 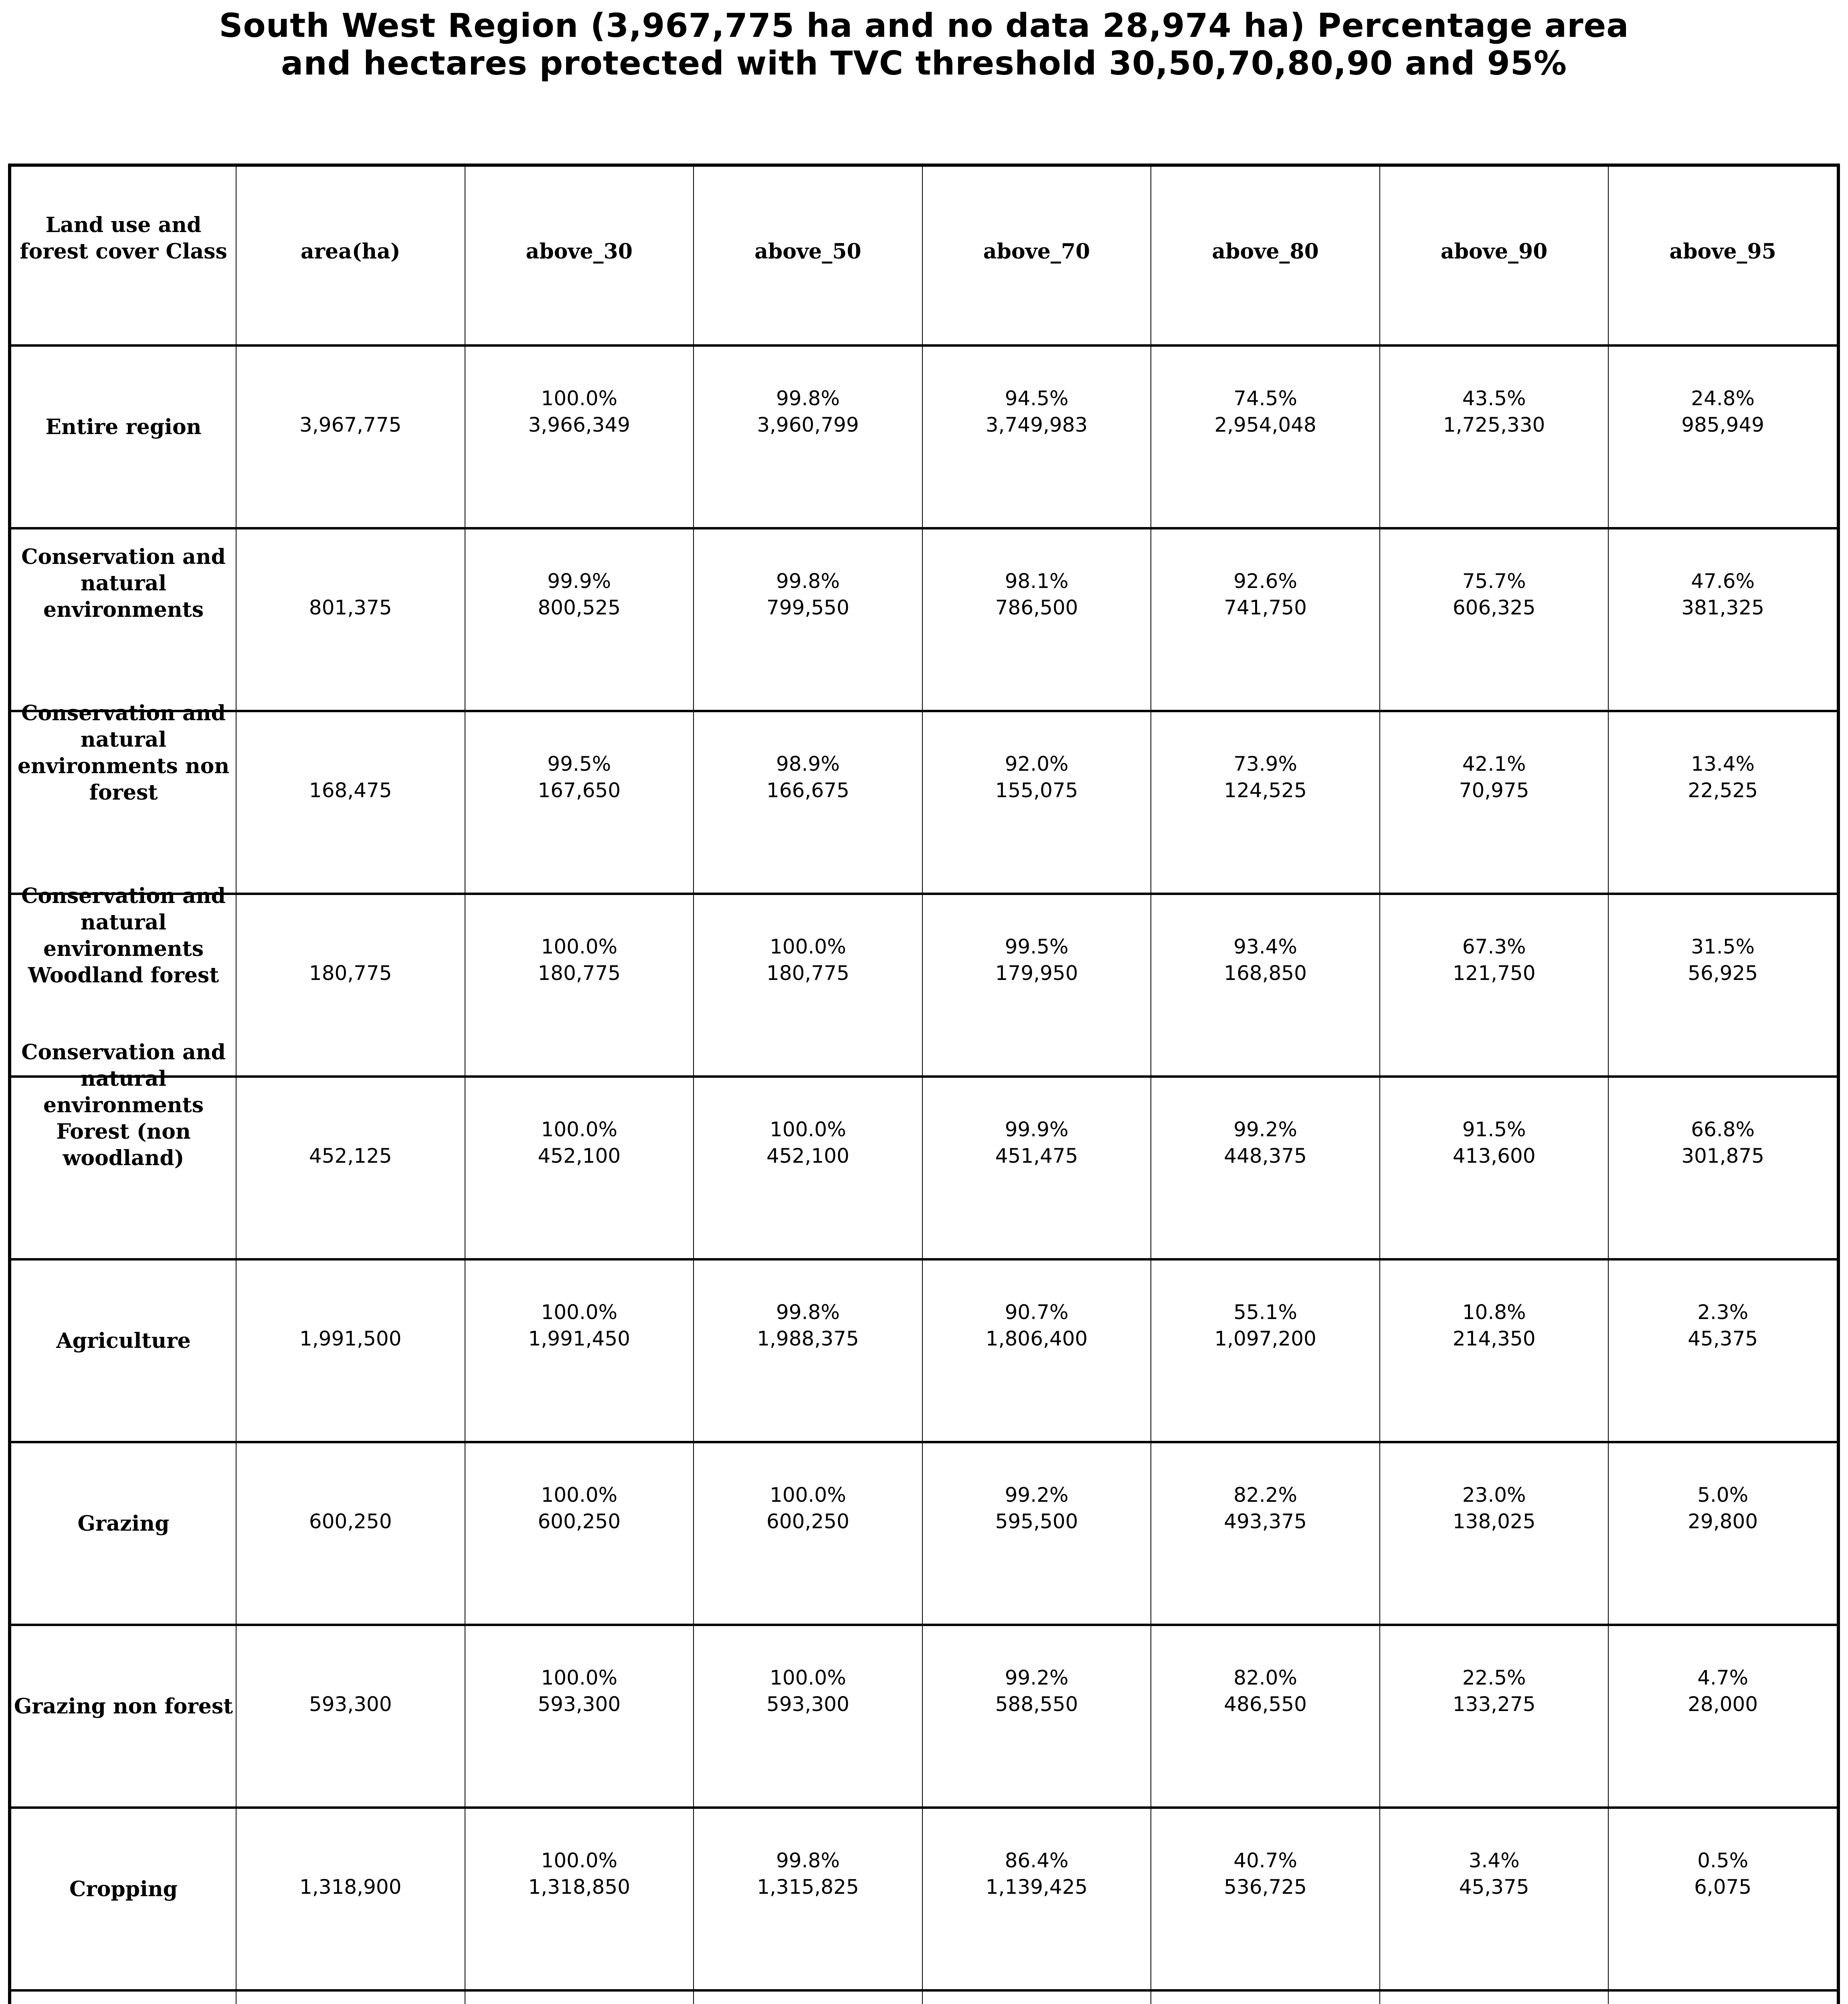 I want to click on row-class-label: Conservation and natural environments, so click(x=123, y=584).